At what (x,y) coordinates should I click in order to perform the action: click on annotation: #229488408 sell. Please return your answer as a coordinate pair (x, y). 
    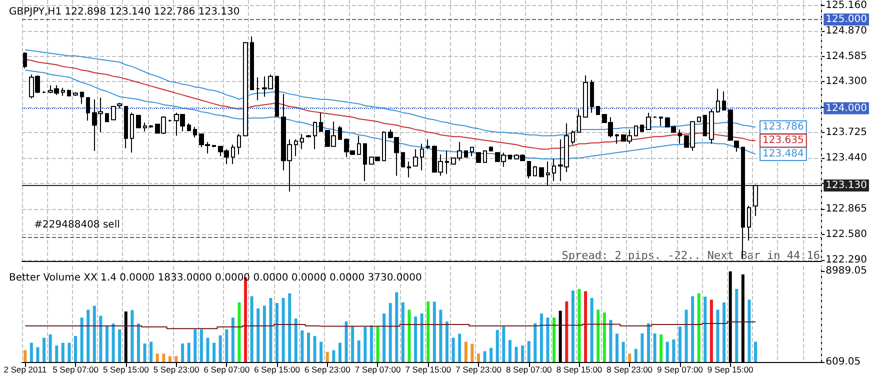
    Looking at the image, I should click on (77, 224).